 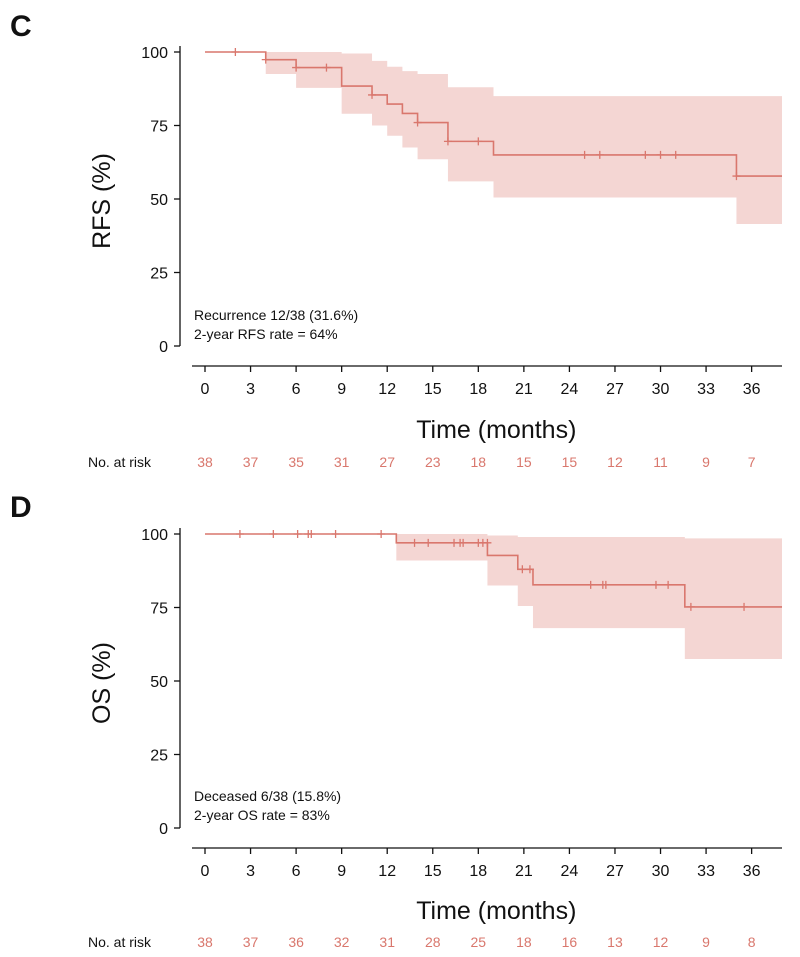 What do you see at coordinates (615, 942) in the screenshot?
I see `risk-table-value: 13` at bounding box center [615, 942].